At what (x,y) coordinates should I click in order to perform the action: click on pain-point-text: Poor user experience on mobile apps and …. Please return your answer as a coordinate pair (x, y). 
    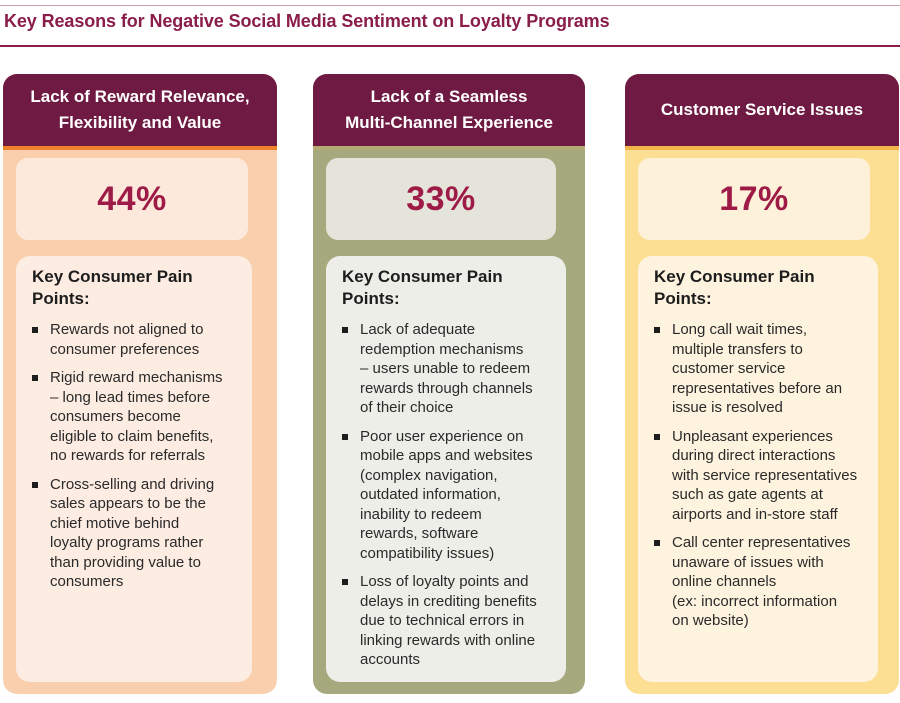
    Looking at the image, I should click on (446, 494).